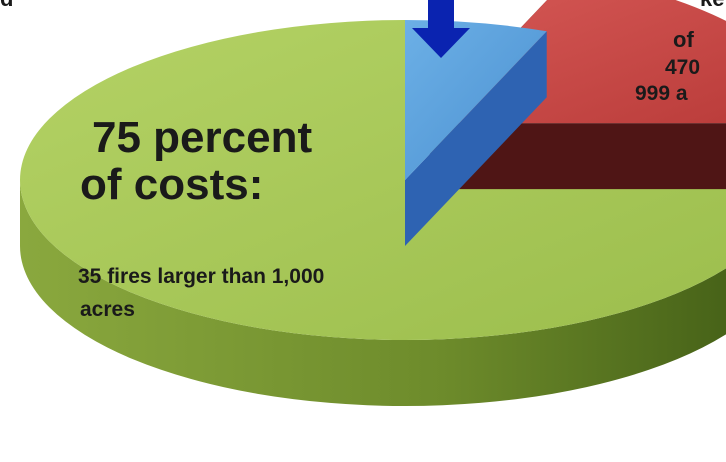 Image resolution: width=726 pixels, height=462 pixels. What do you see at coordinates (107, 309) in the screenshot?
I see `large-slice-detail-line-2: acres` at bounding box center [107, 309].